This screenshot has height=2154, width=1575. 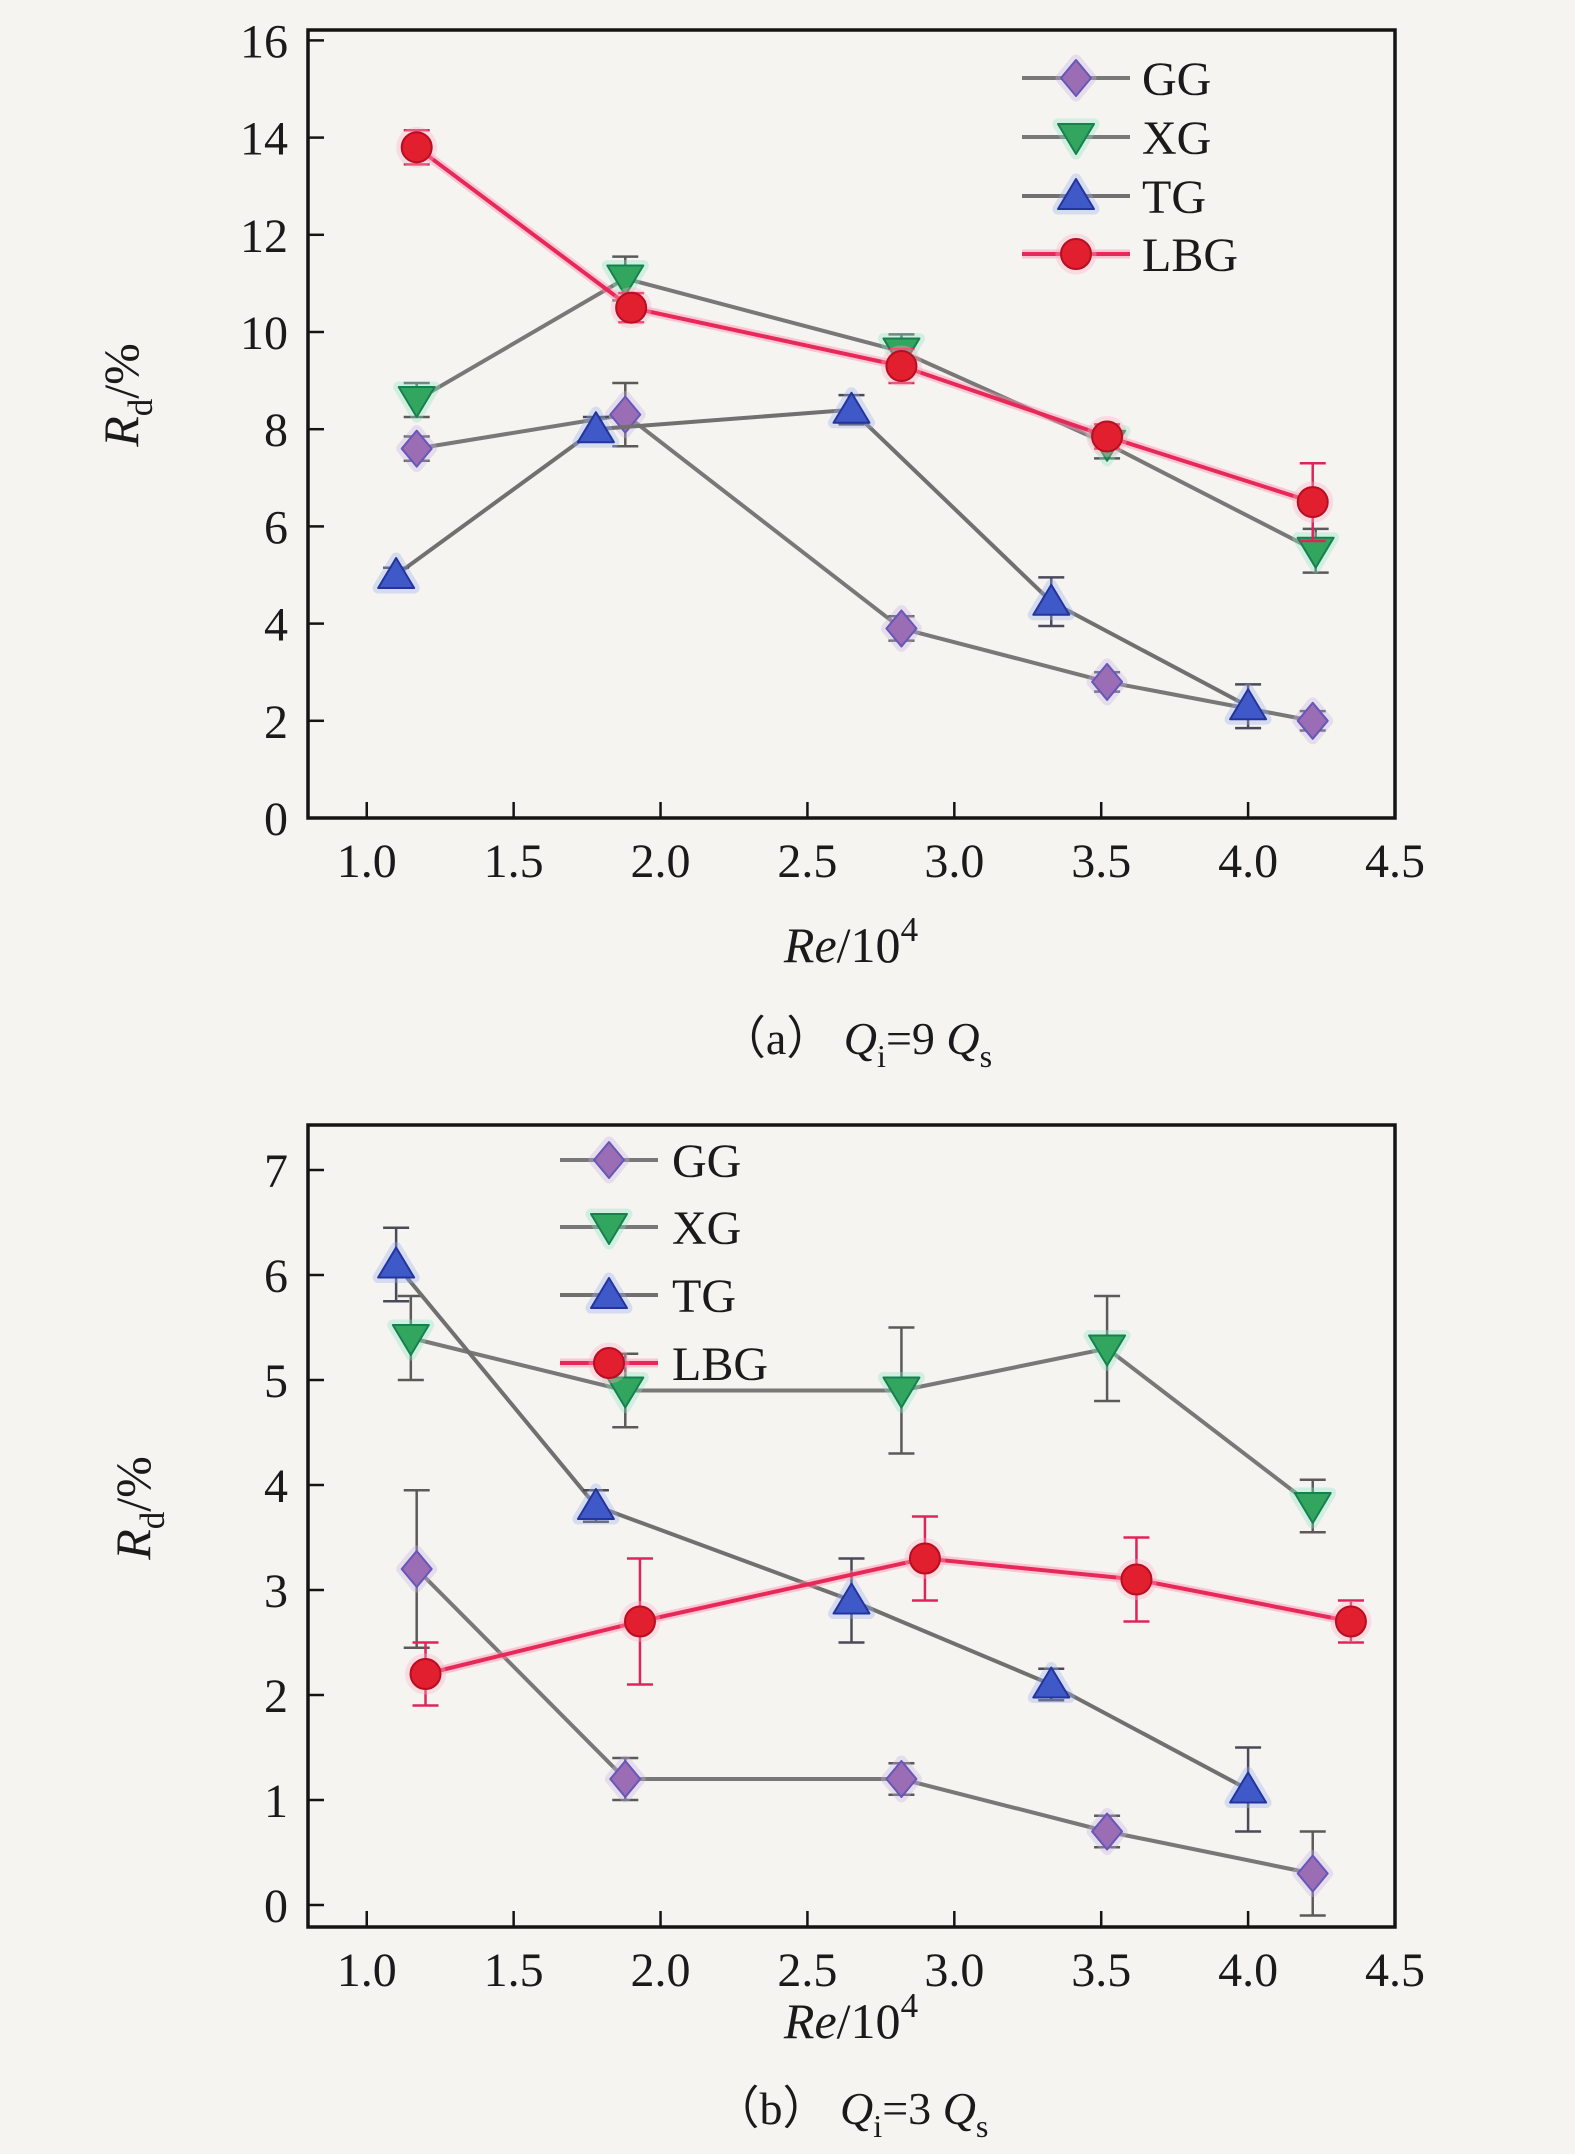 What do you see at coordinates (276, 1381) in the screenshot?
I see `y-tick-label: 5` at bounding box center [276, 1381].